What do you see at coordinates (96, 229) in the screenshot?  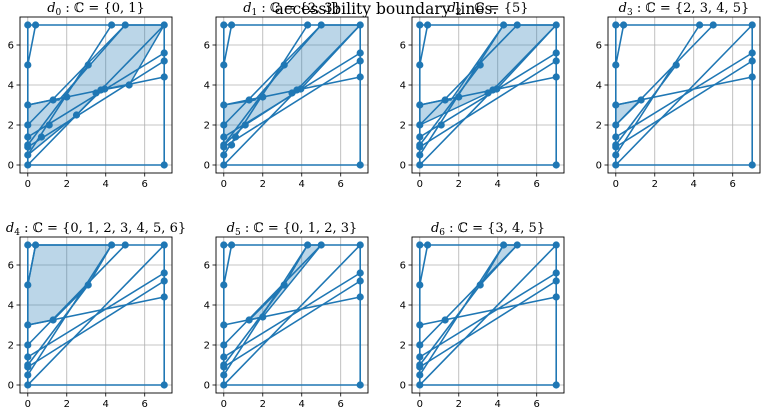 I see `panel-title: d4 : ℂ = {0, 1, 2, 3, 4, 5, 6}` at bounding box center [96, 229].